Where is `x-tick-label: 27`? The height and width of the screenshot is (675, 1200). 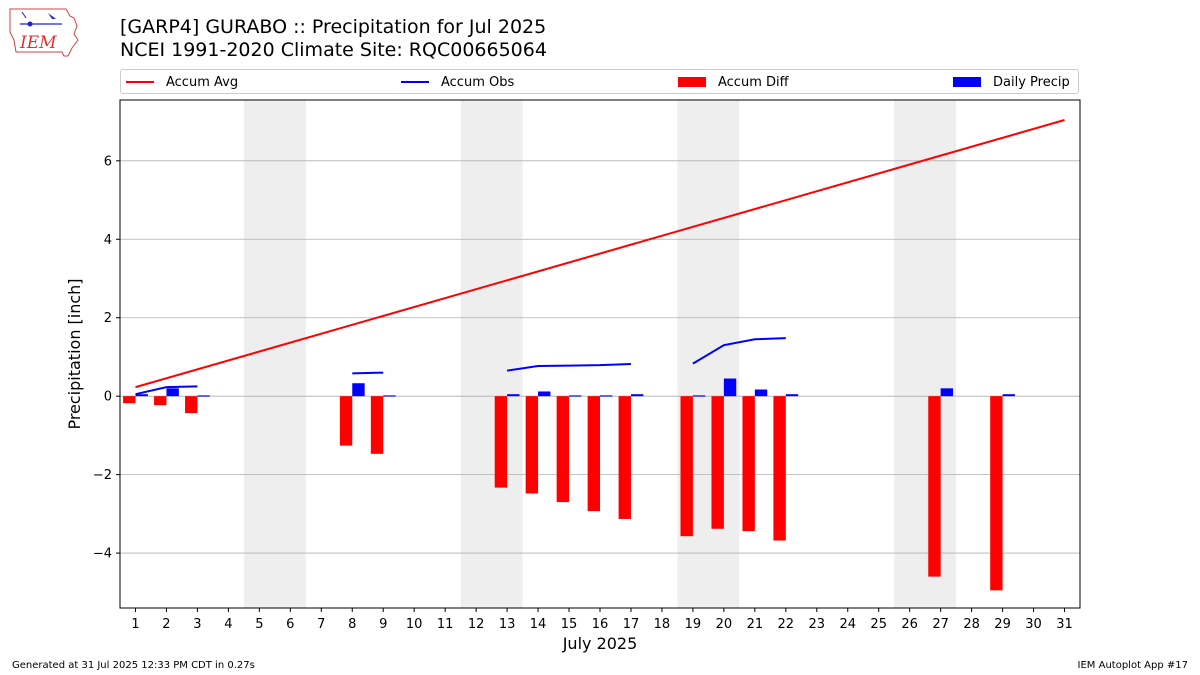
x-tick-label: 27 is located at coordinates (940, 624).